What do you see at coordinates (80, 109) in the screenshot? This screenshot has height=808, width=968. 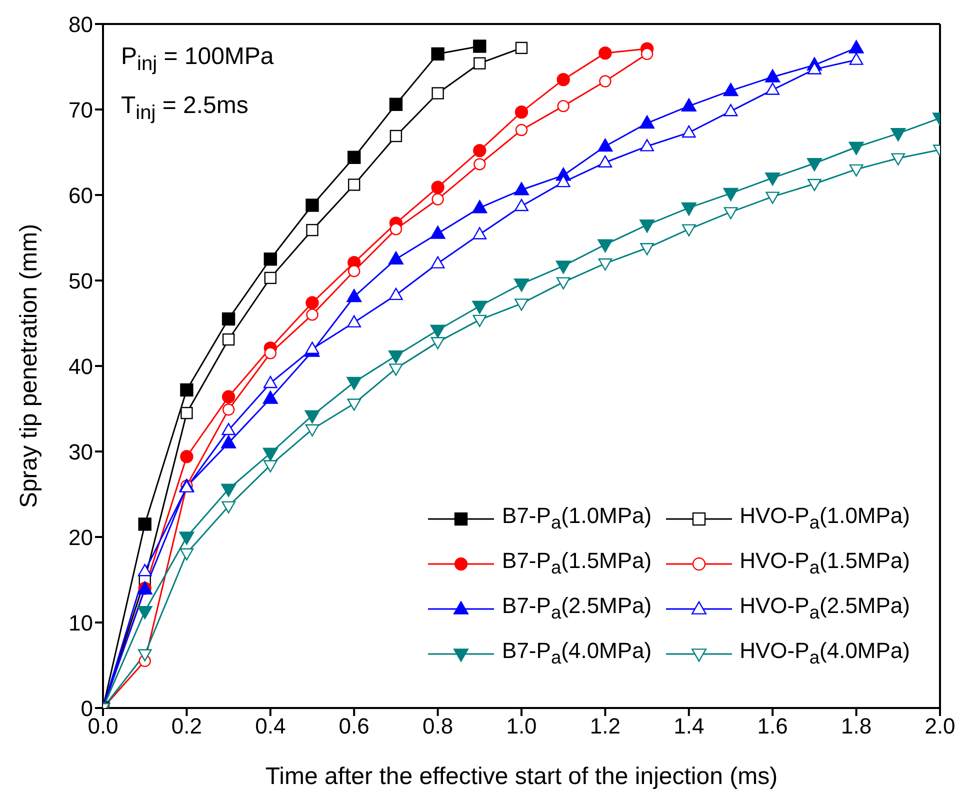 I see `y-tick-label: 70` at bounding box center [80, 109].